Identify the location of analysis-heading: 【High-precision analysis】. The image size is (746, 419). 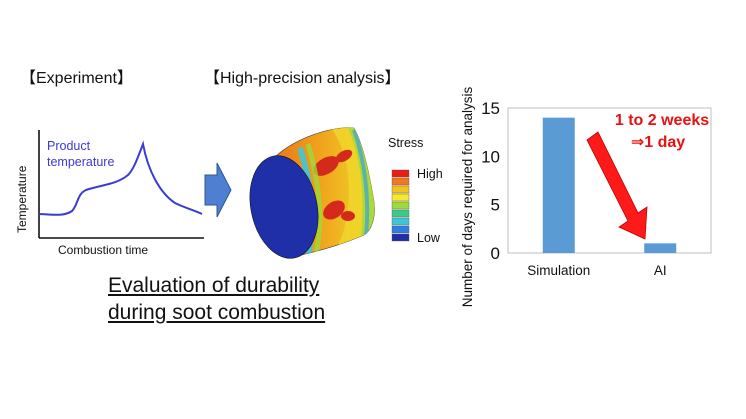
(302, 78).